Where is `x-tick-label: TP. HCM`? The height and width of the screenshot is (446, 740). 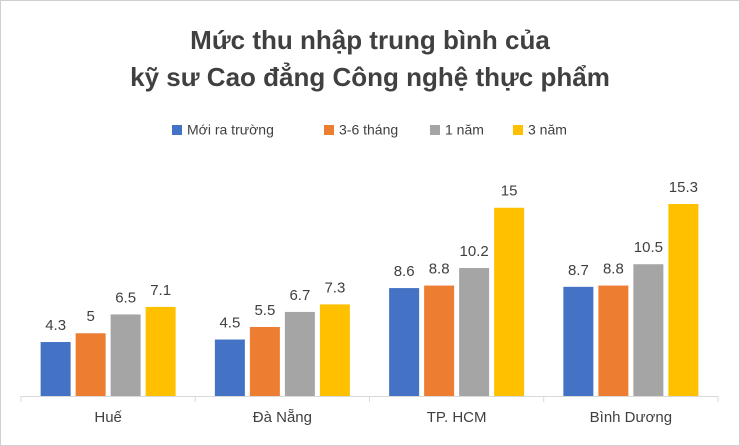 x-tick-label: TP. HCM is located at coordinates (457, 417).